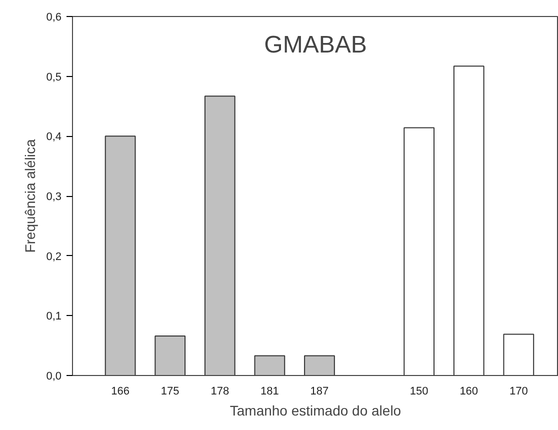  What do you see at coordinates (316, 410) in the screenshot?
I see `x-axis-title: Tamanho estimado do alelo` at bounding box center [316, 410].